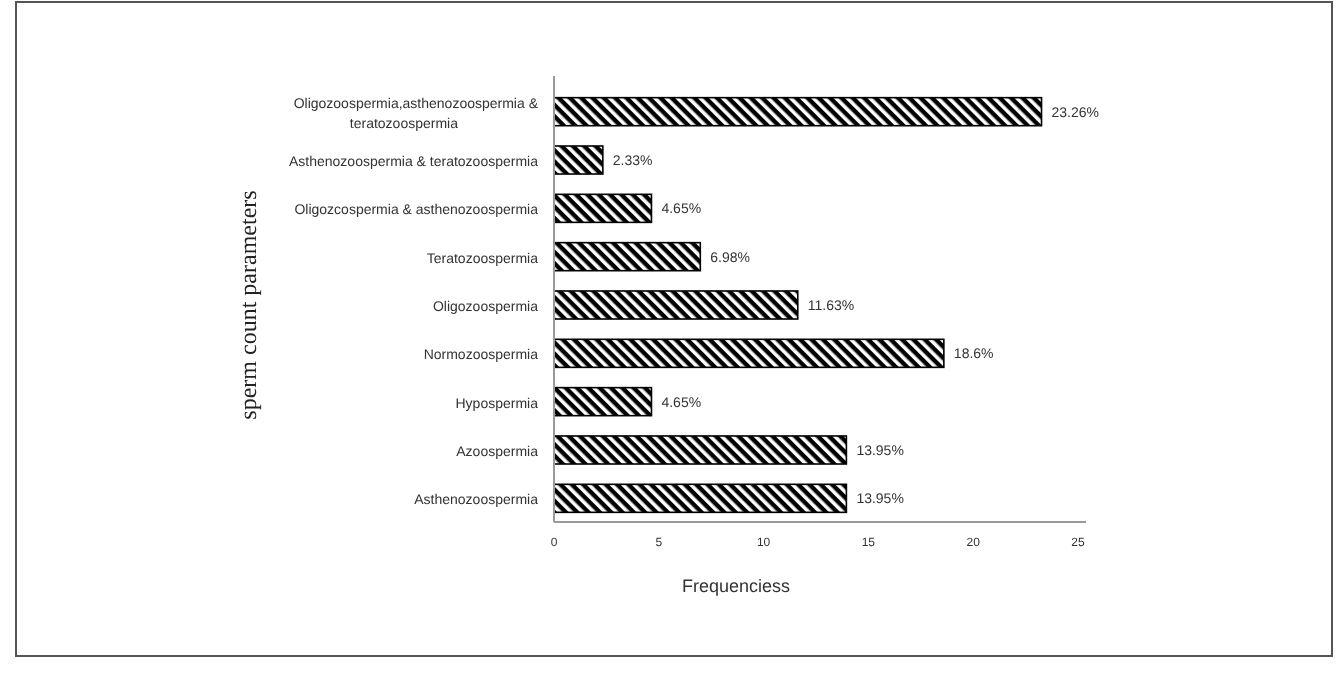  Describe the element at coordinates (736, 586) in the screenshot. I see `x-axis-title: Frequenciess` at that location.